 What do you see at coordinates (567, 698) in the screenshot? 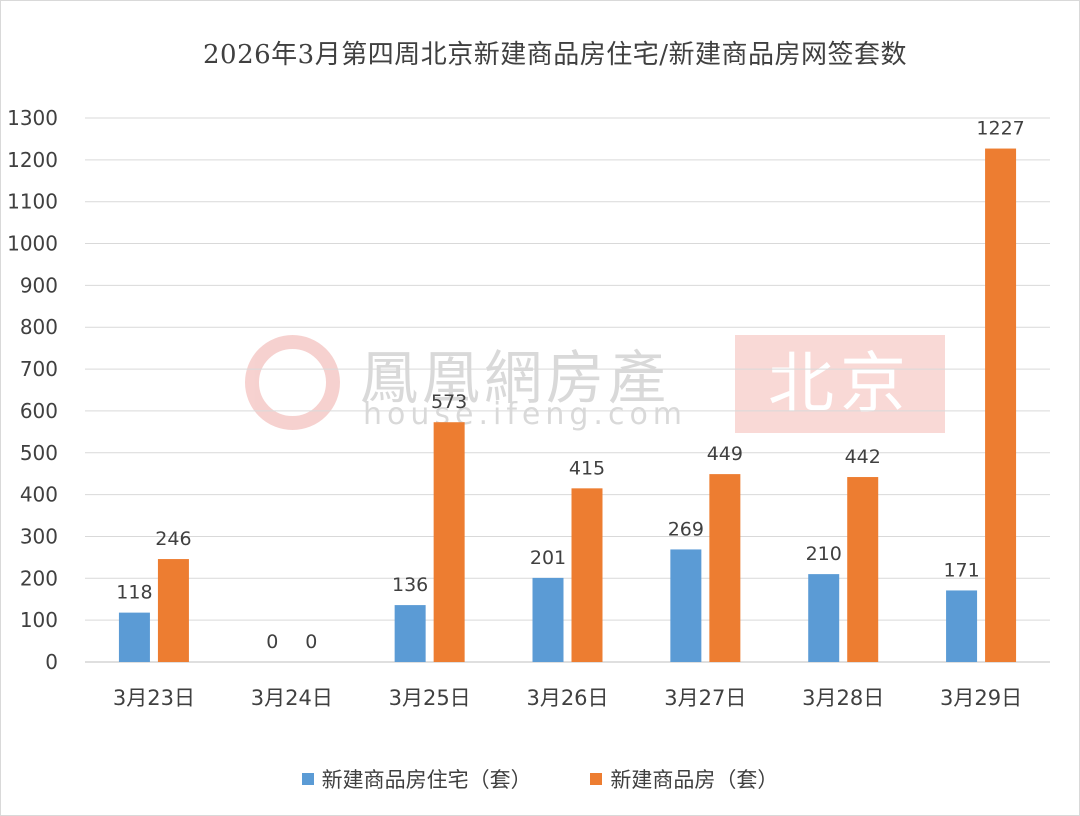
I see `x-tick-label: 3月26日` at bounding box center [567, 698].